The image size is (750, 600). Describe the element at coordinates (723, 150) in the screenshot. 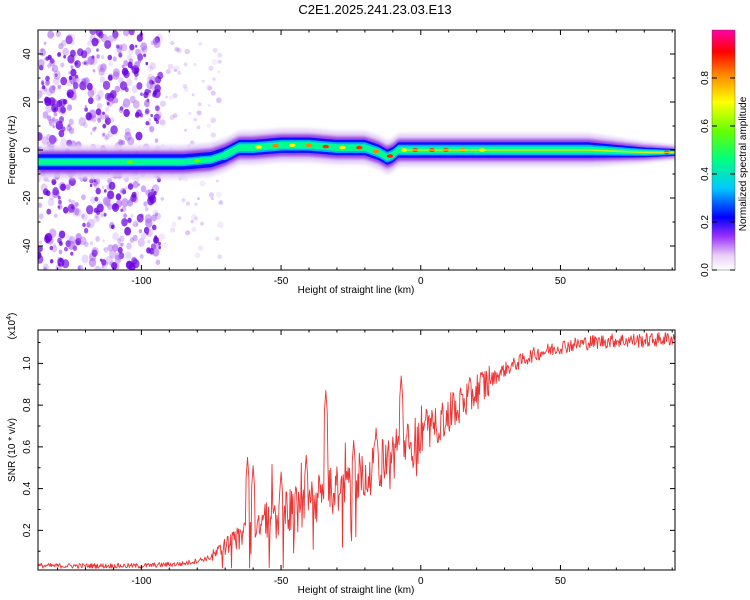

I see `colorbar-gradient` at that location.